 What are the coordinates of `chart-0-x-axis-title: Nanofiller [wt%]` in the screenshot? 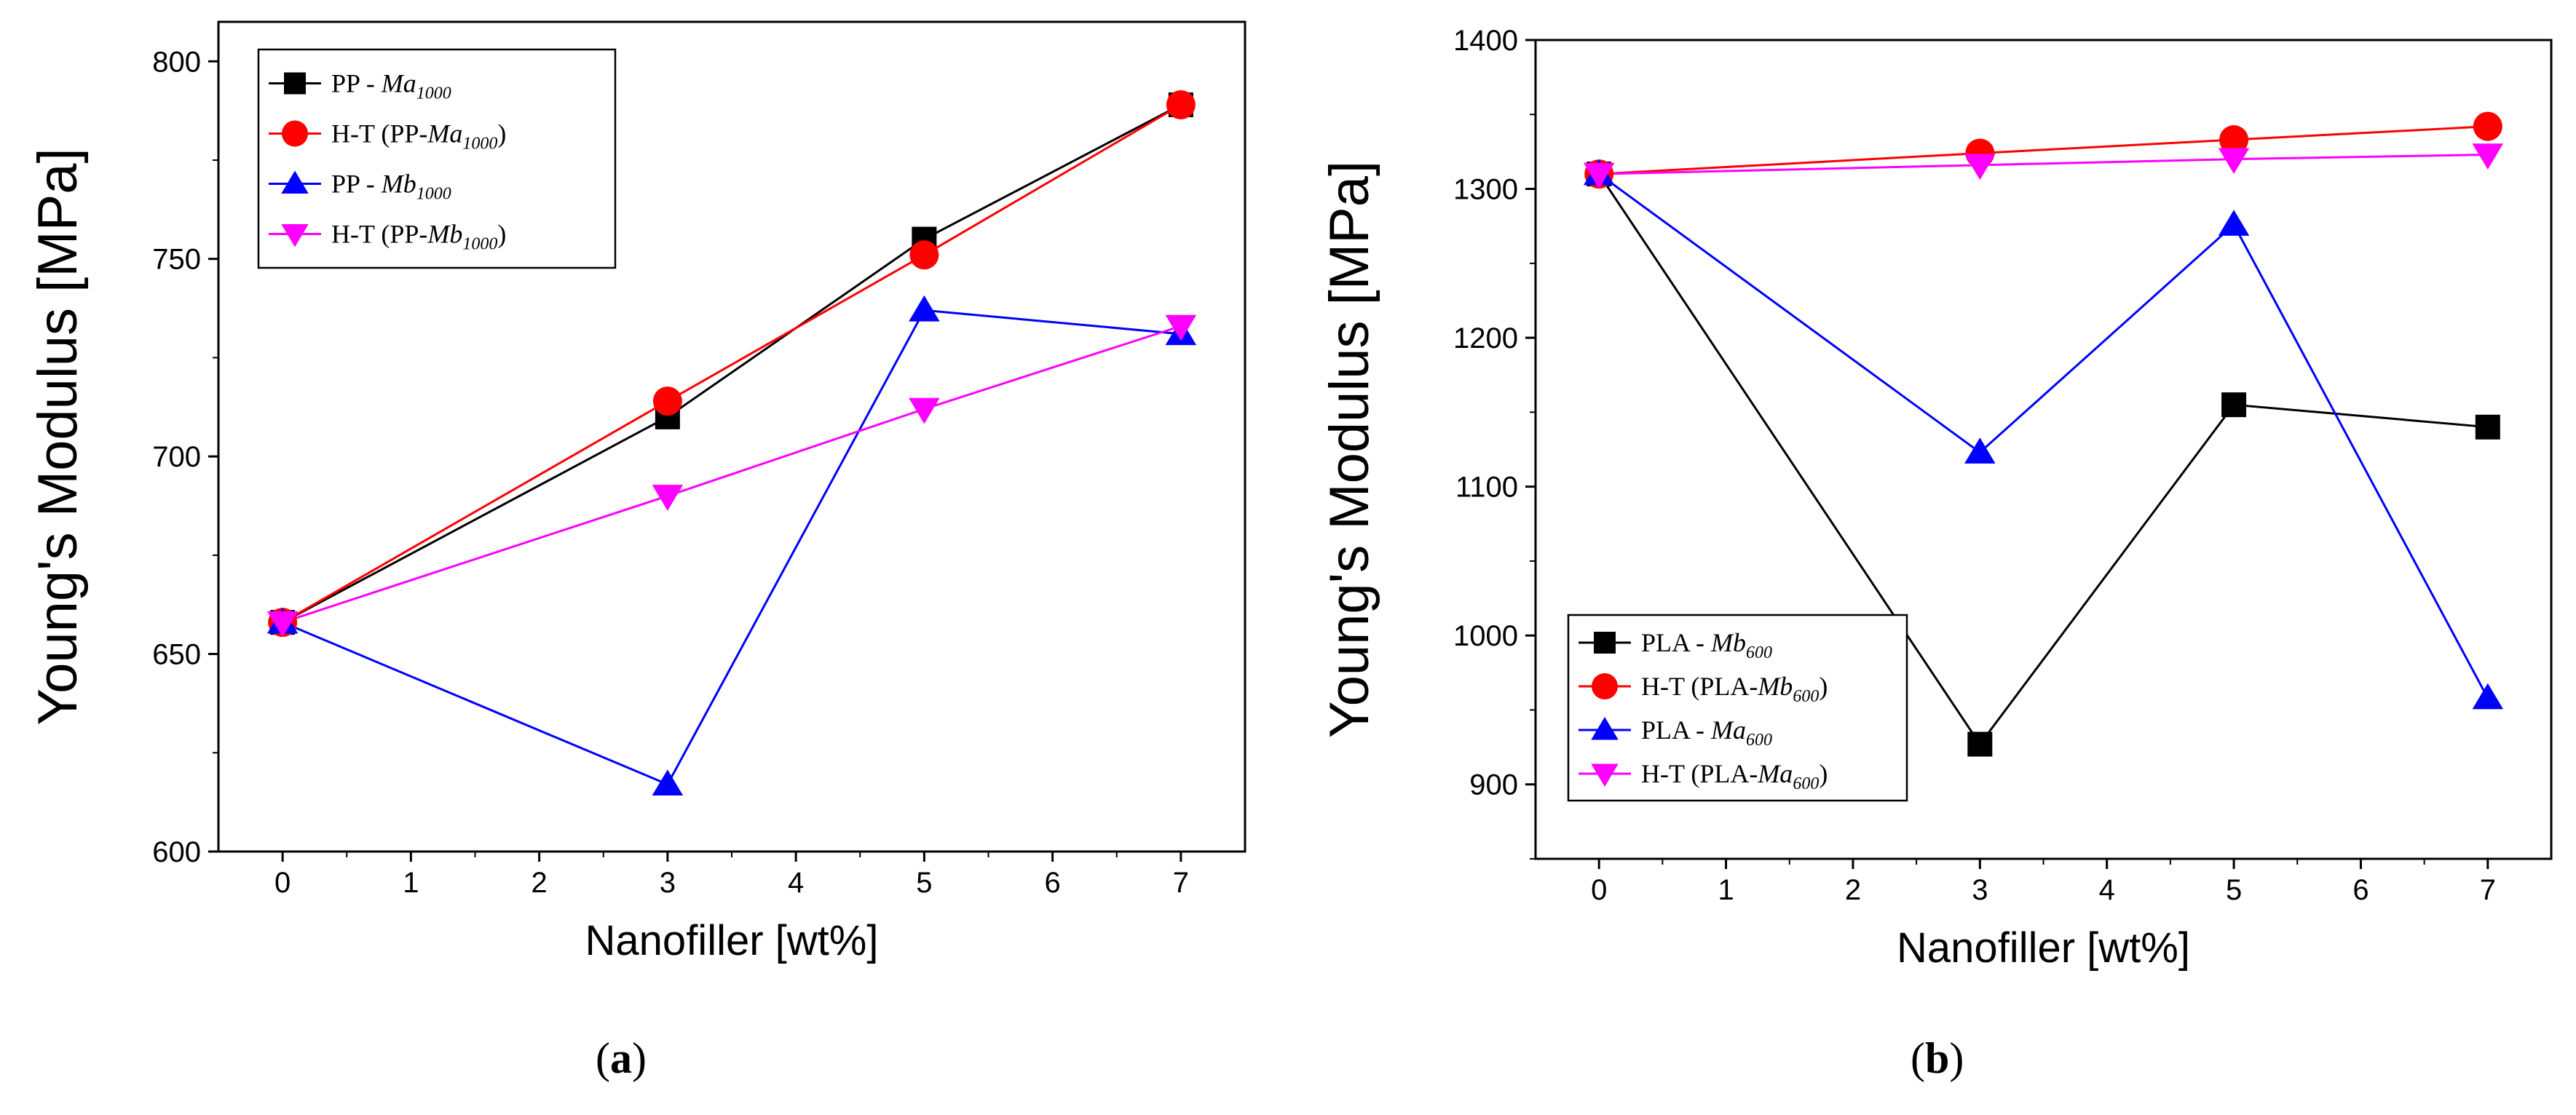 It's located at (732, 940).